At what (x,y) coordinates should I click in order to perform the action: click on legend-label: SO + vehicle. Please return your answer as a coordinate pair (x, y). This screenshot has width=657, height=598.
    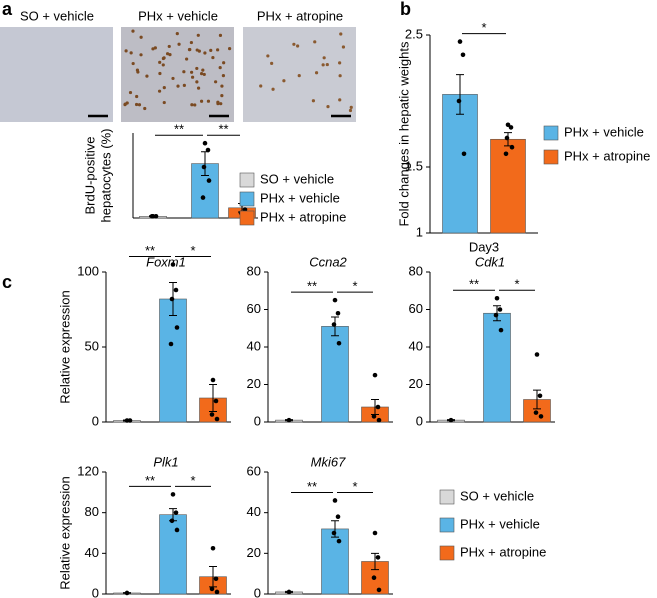
    Looking at the image, I should click on (297, 178).